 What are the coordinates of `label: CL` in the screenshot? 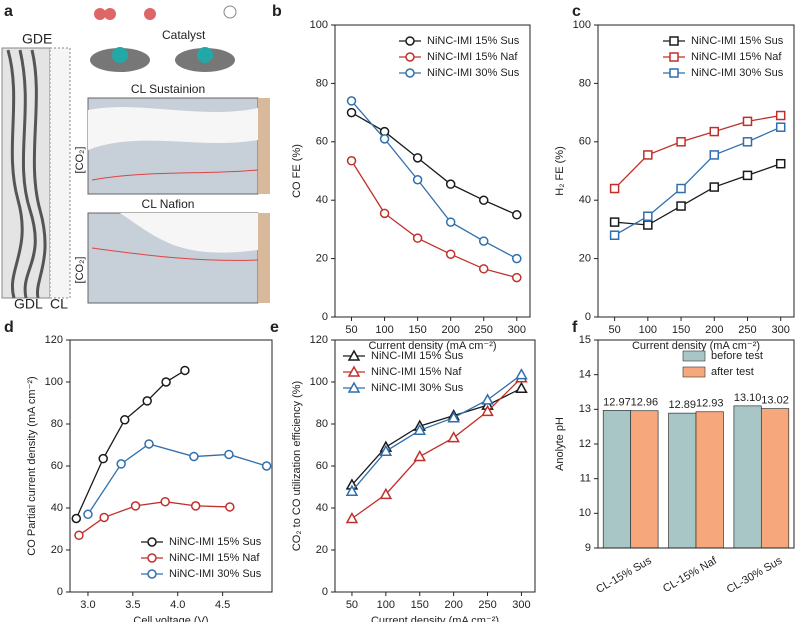 It's located at (59, 304).